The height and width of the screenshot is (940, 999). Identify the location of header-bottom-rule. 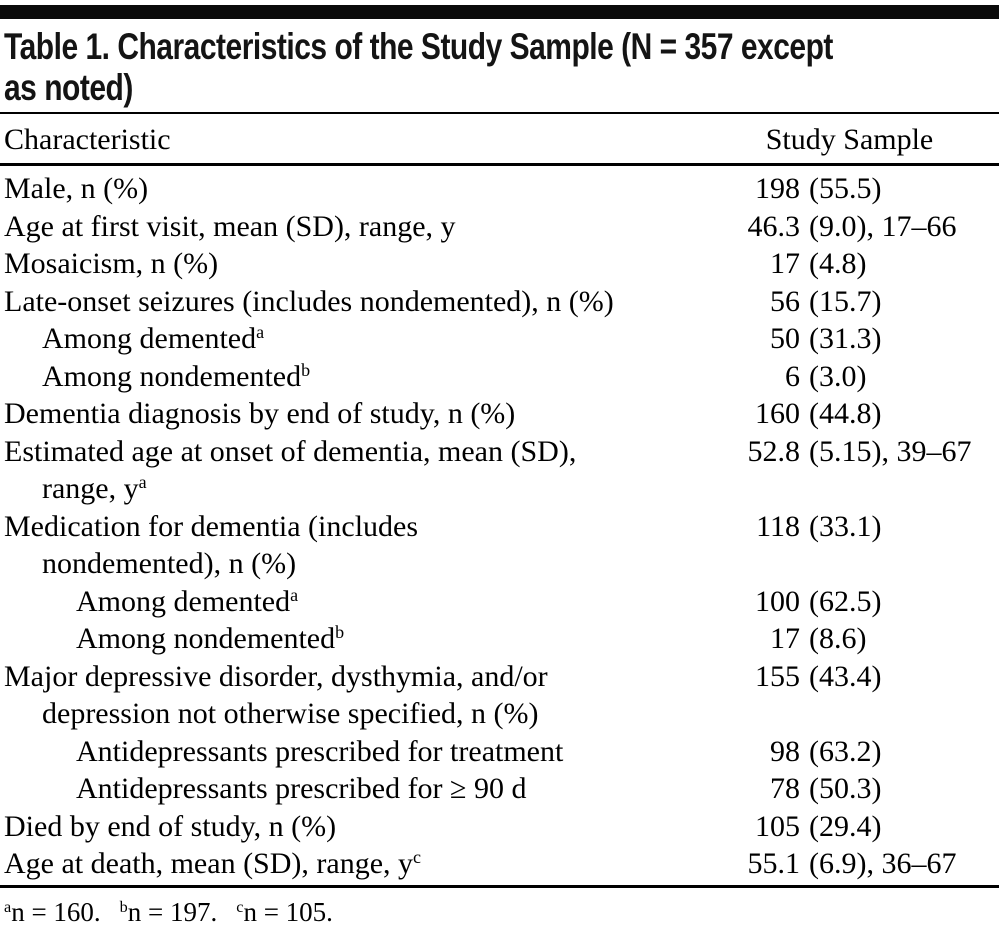
(499, 164).